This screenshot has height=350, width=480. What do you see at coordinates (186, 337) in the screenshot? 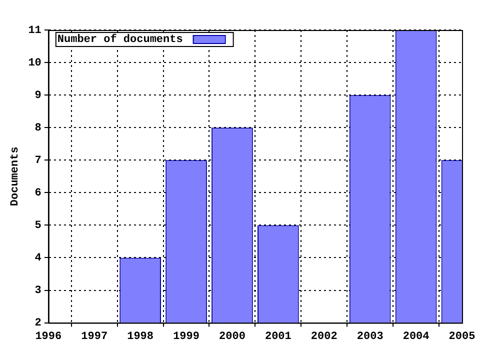
I see `x-tick-label: 1999` at bounding box center [186, 337].